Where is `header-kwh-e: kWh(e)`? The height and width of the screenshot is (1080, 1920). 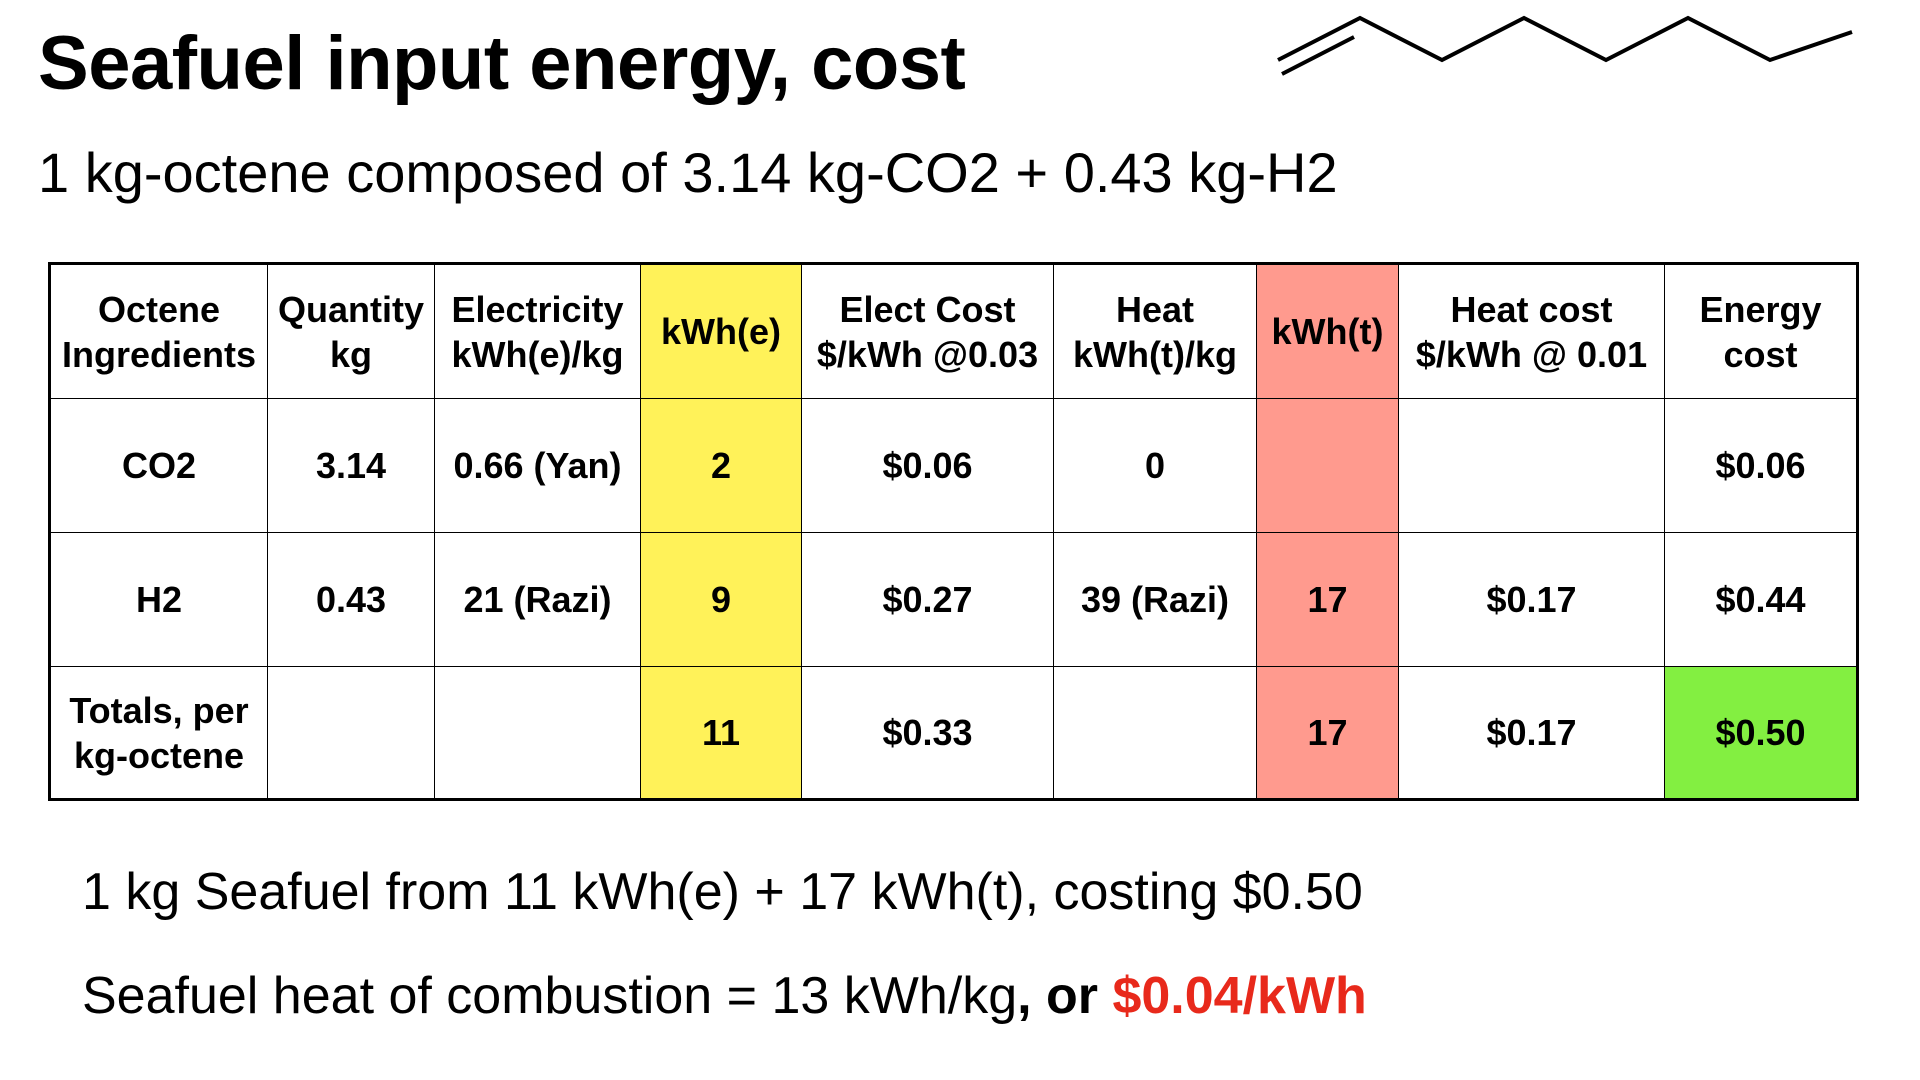 header-kwh-e: kWh(e) is located at coordinates (721, 331).